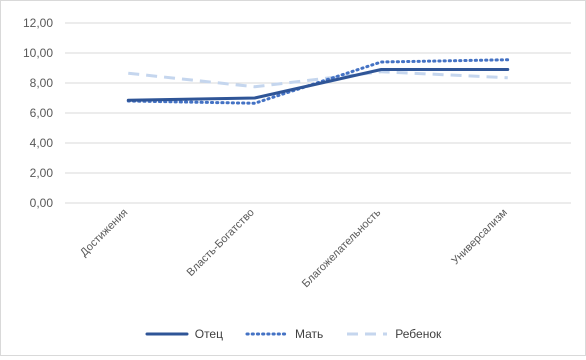  I want to click on legend-label: Мать, so click(309, 334).